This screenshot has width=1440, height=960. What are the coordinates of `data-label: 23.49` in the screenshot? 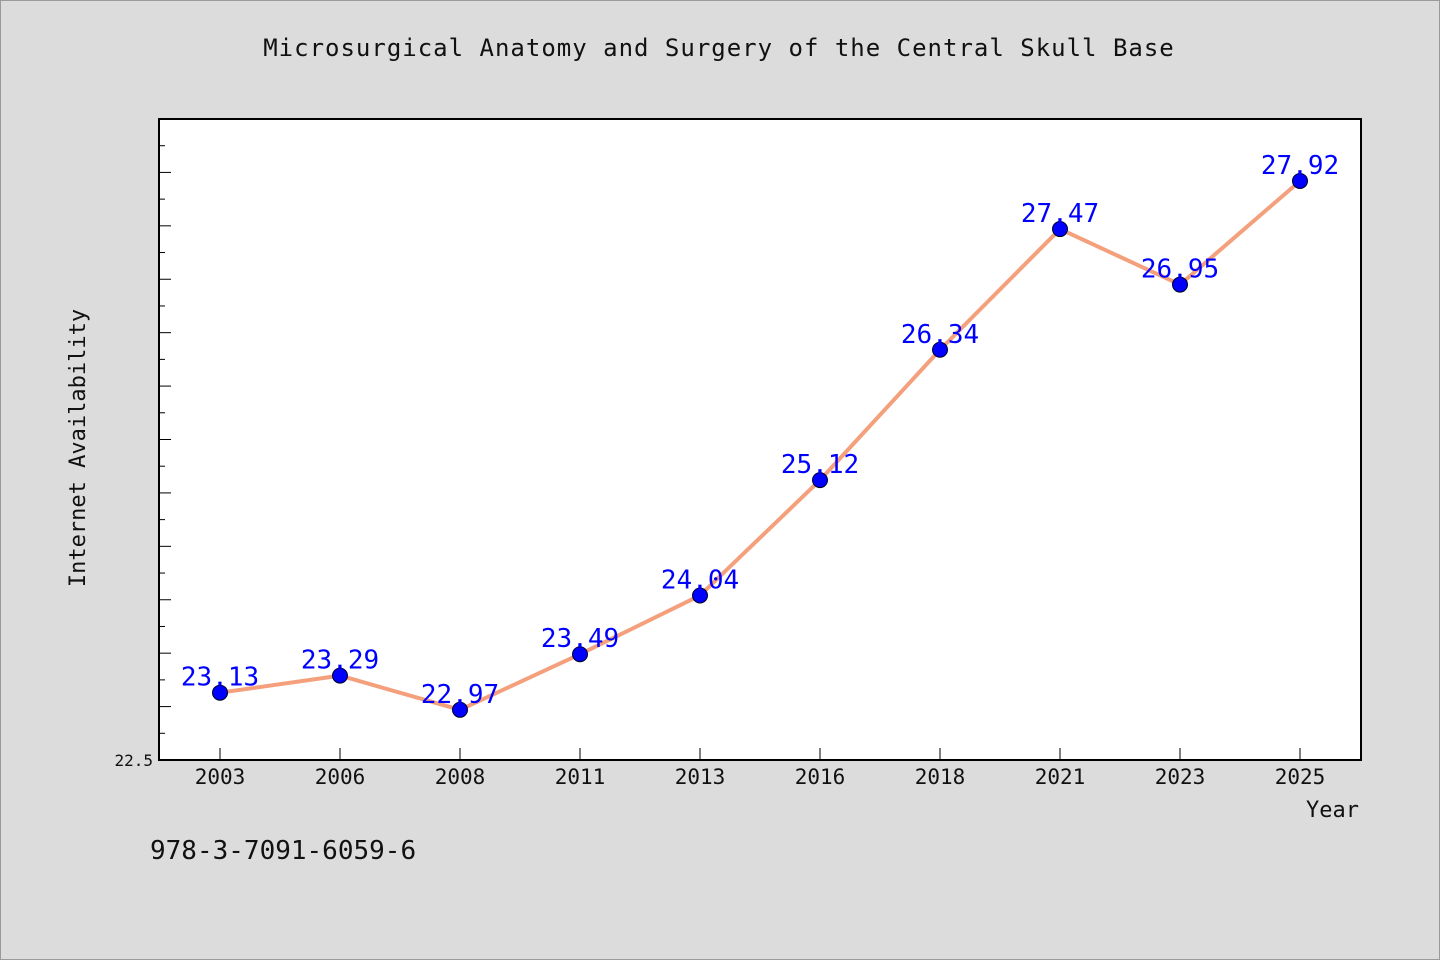 It's located at (580, 639).